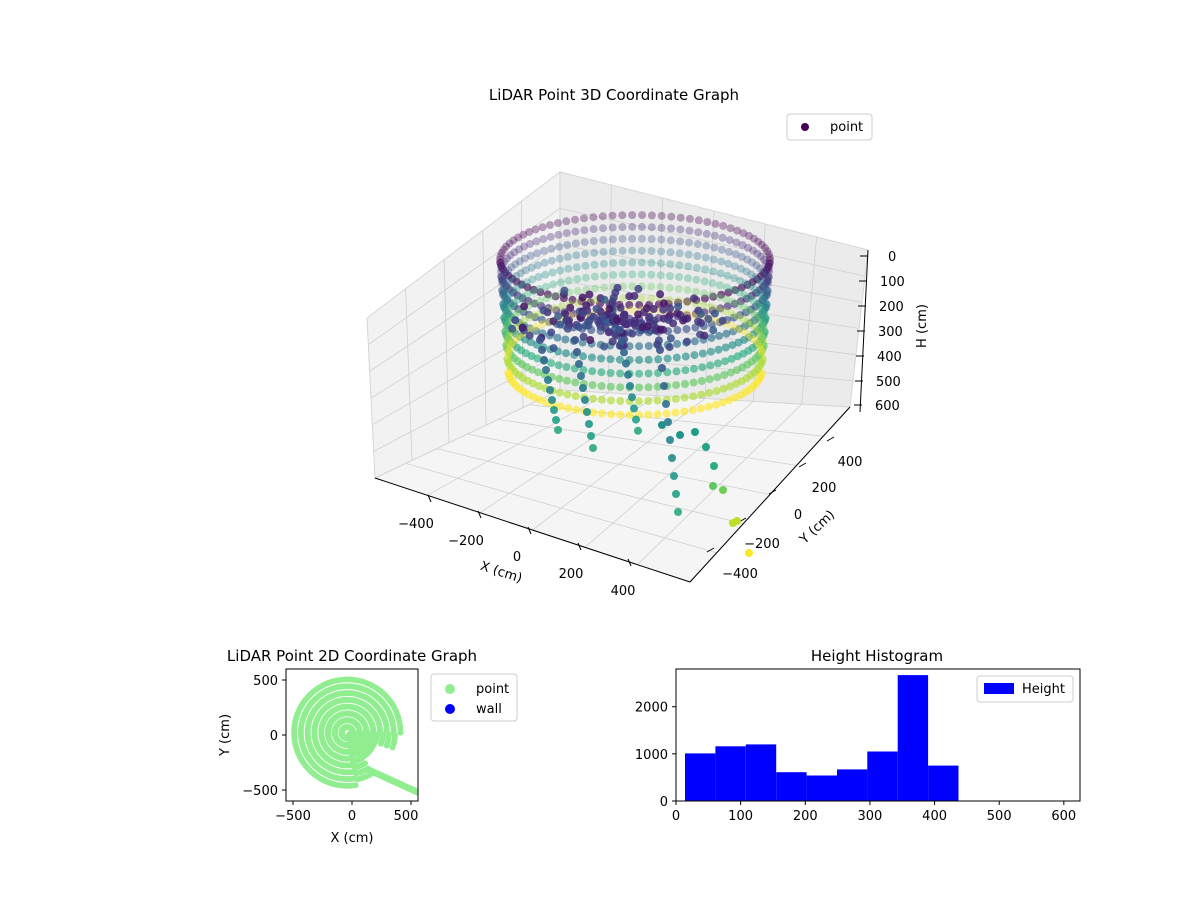 The height and width of the screenshot is (904, 1200). I want to click on histogram-bar, so click(730, 773).